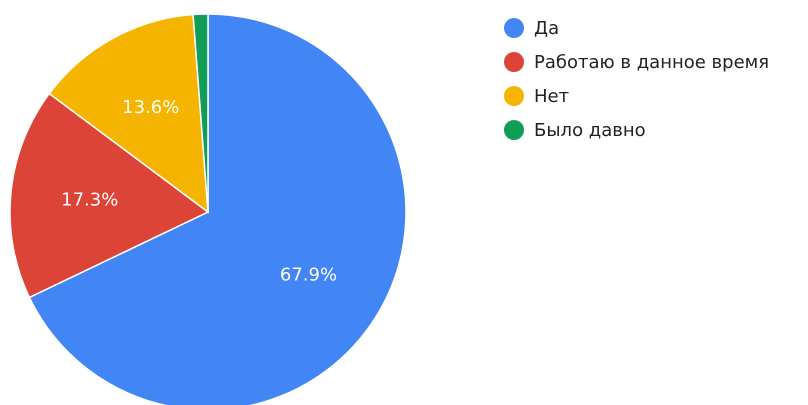  What do you see at coordinates (636, 28) in the screenshot?
I see `legend-item: Да` at bounding box center [636, 28].